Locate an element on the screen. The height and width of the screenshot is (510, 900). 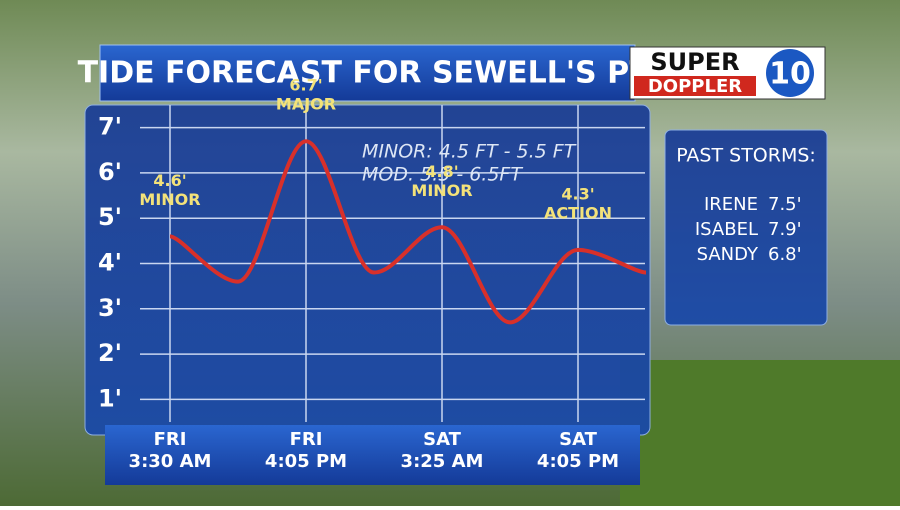
storm-height: 7.5' is located at coordinates (785, 204).